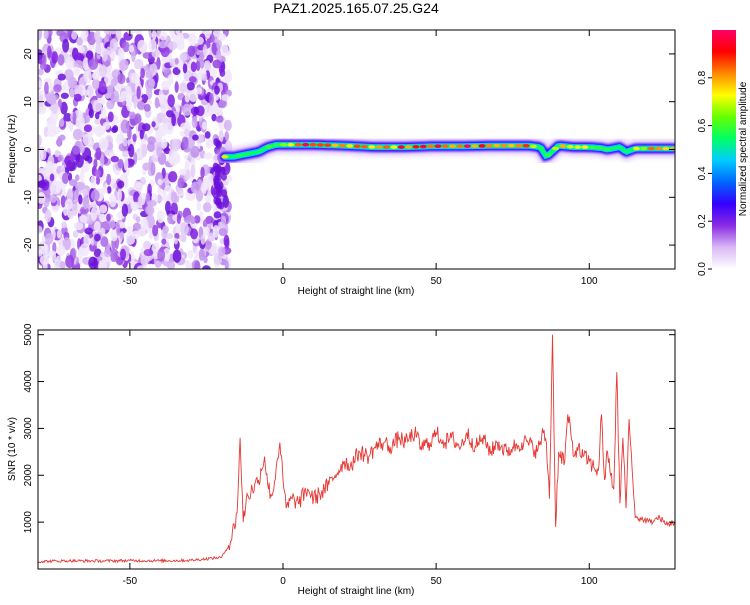  What do you see at coordinates (28, 522) in the screenshot?
I see `y-tick-label: 1000` at bounding box center [28, 522].